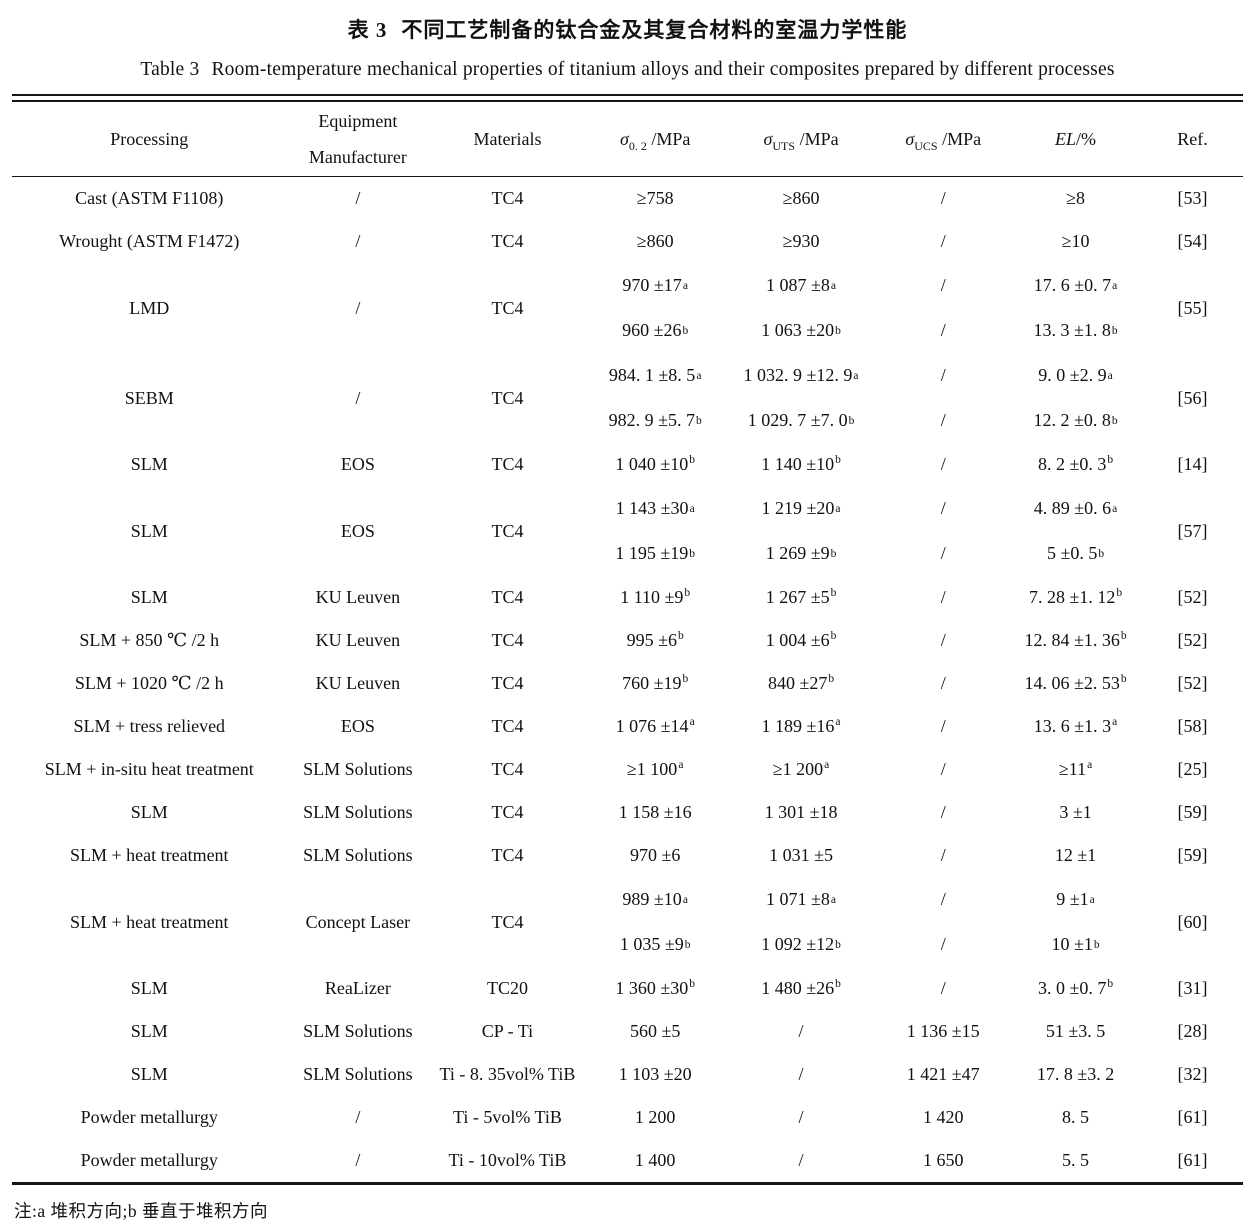  What do you see at coordinates (801, 285) in the screenshot?
I see `cell-uts-line-a: 1 087 ±8 a` at bounding box center [801, 285].